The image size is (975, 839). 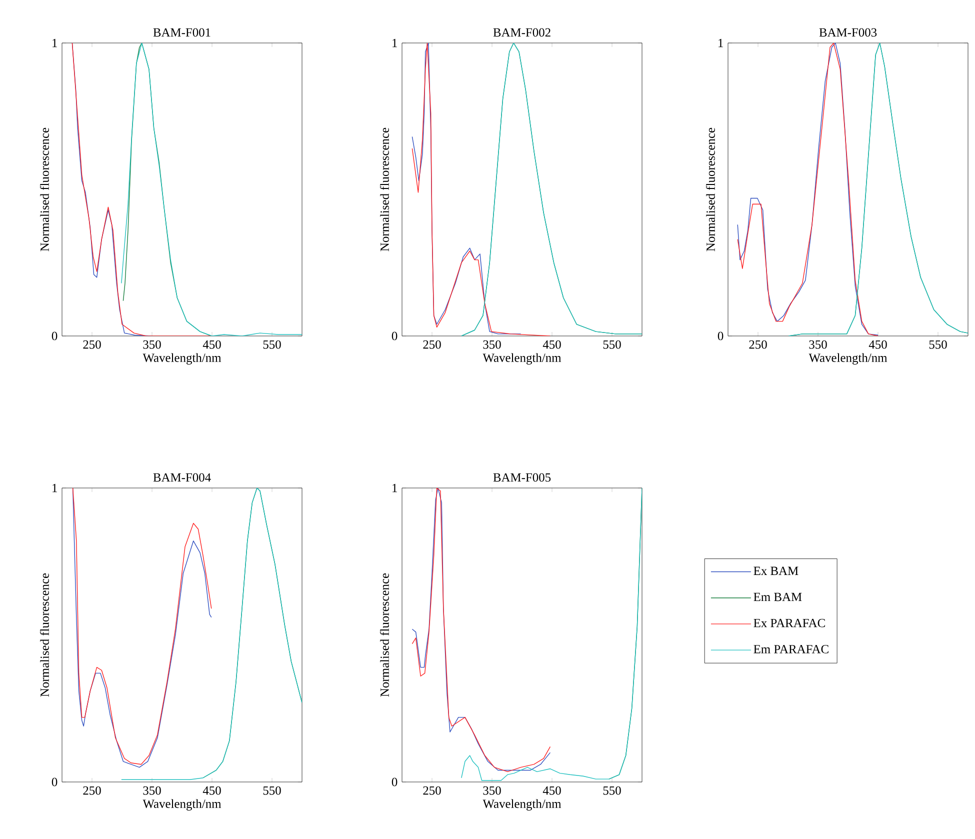 I want to click on legend-label: Em PARAFAC, so click(x=791, y=649).